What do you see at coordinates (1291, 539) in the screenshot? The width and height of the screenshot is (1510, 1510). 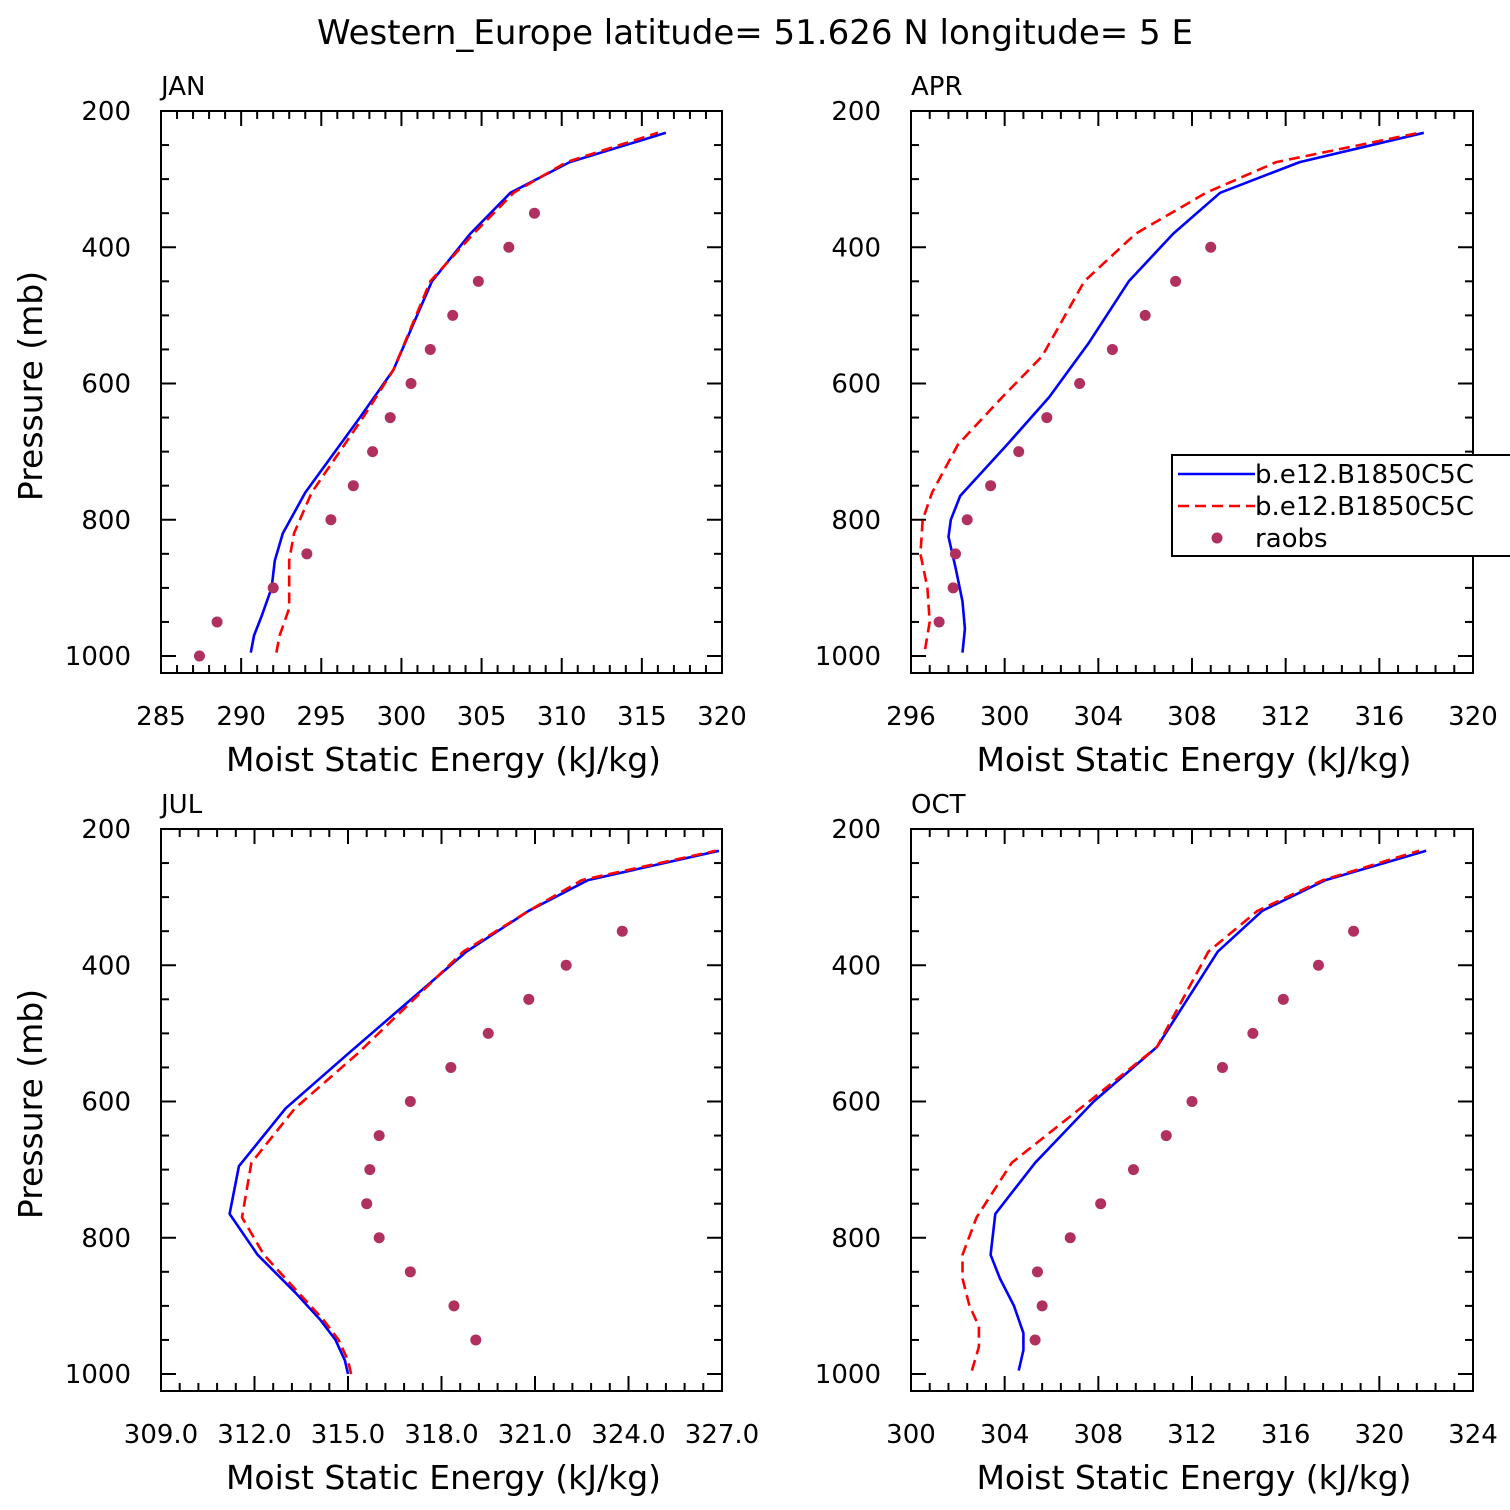 I see `legend-label: raobs` at bounding box center [1291, 539].